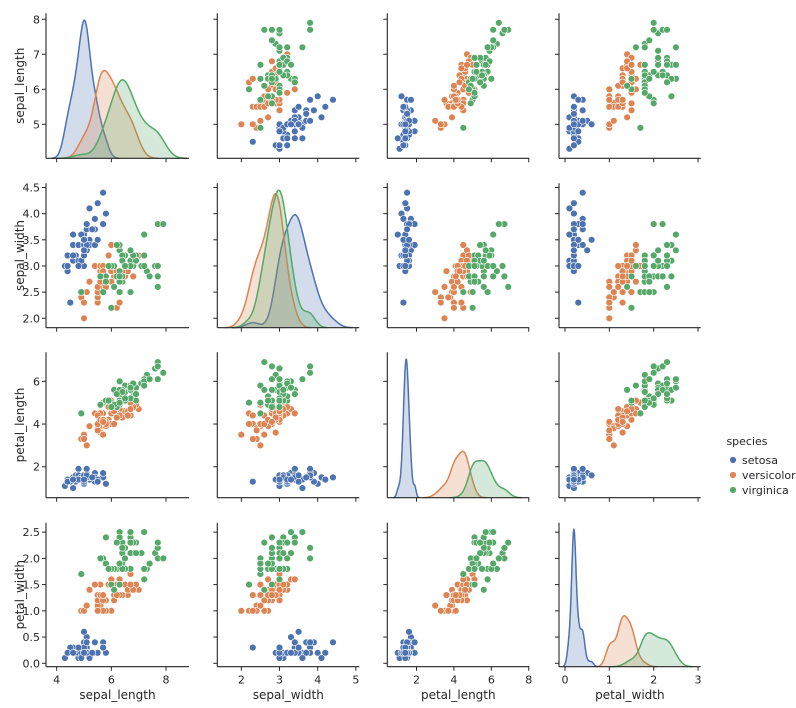 This screenshot has height=708, width=796. I want to click on kde-line-virginica, so click(651, 649).